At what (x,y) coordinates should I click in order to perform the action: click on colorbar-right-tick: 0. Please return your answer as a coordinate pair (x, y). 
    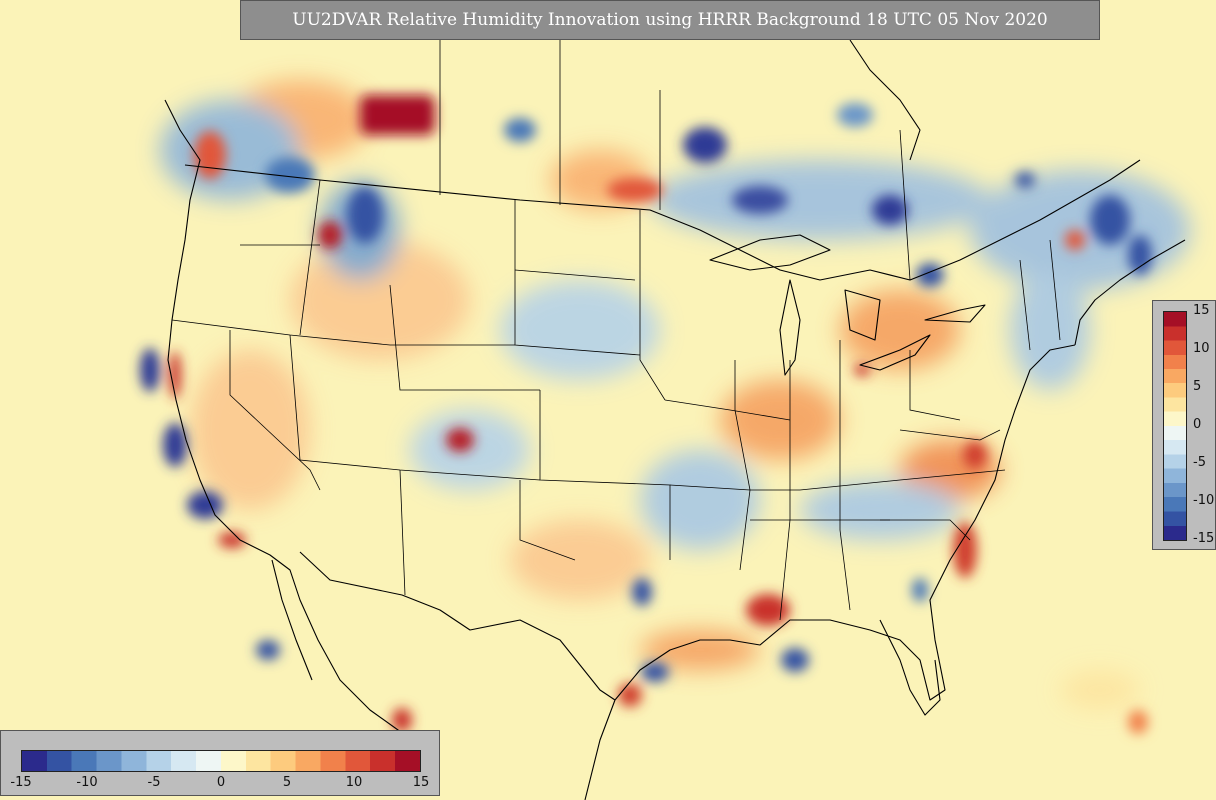
    Looking at the image, I should click on (1197, 424).